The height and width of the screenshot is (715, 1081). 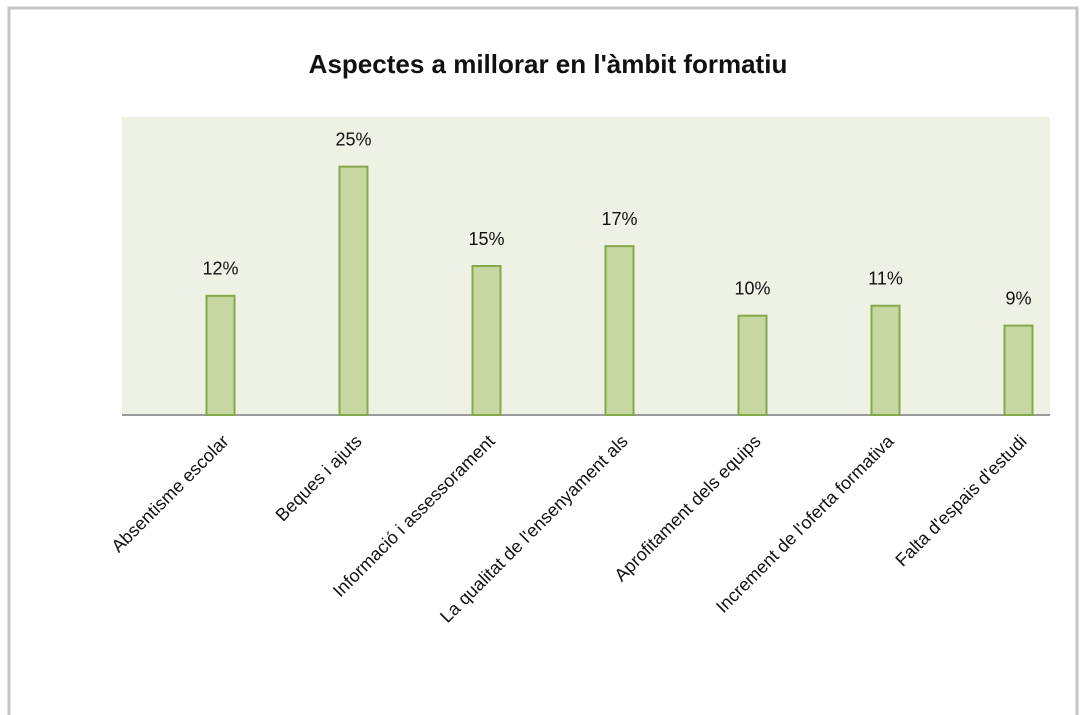 I want to click on data-label: 25%, so click(x=353, y=139).